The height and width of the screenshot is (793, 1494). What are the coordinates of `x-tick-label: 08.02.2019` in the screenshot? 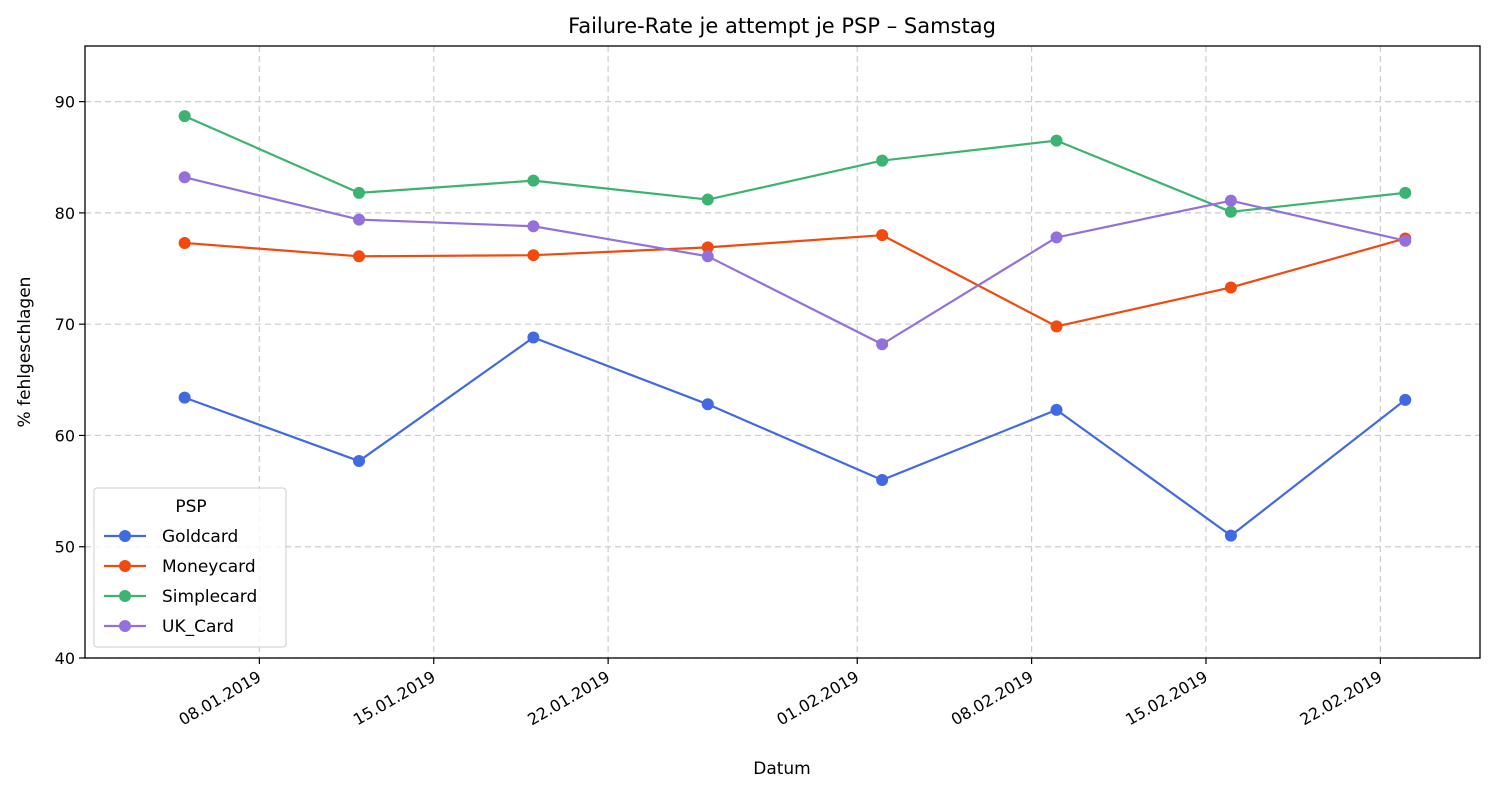 It's located at (992, 698).